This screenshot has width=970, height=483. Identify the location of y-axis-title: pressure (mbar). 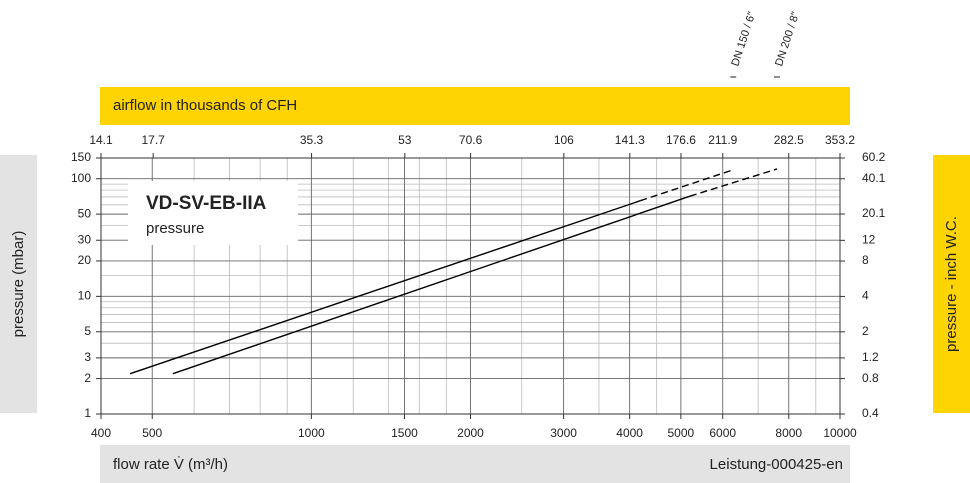
(18, 284).